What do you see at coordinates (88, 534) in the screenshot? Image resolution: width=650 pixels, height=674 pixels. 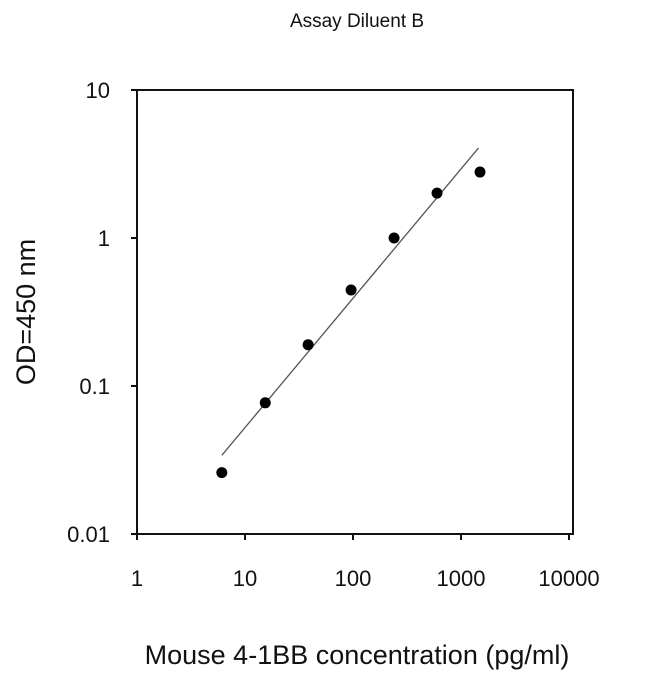 I see `y-tick-label: 0.01` at bounding box center [88, 534].